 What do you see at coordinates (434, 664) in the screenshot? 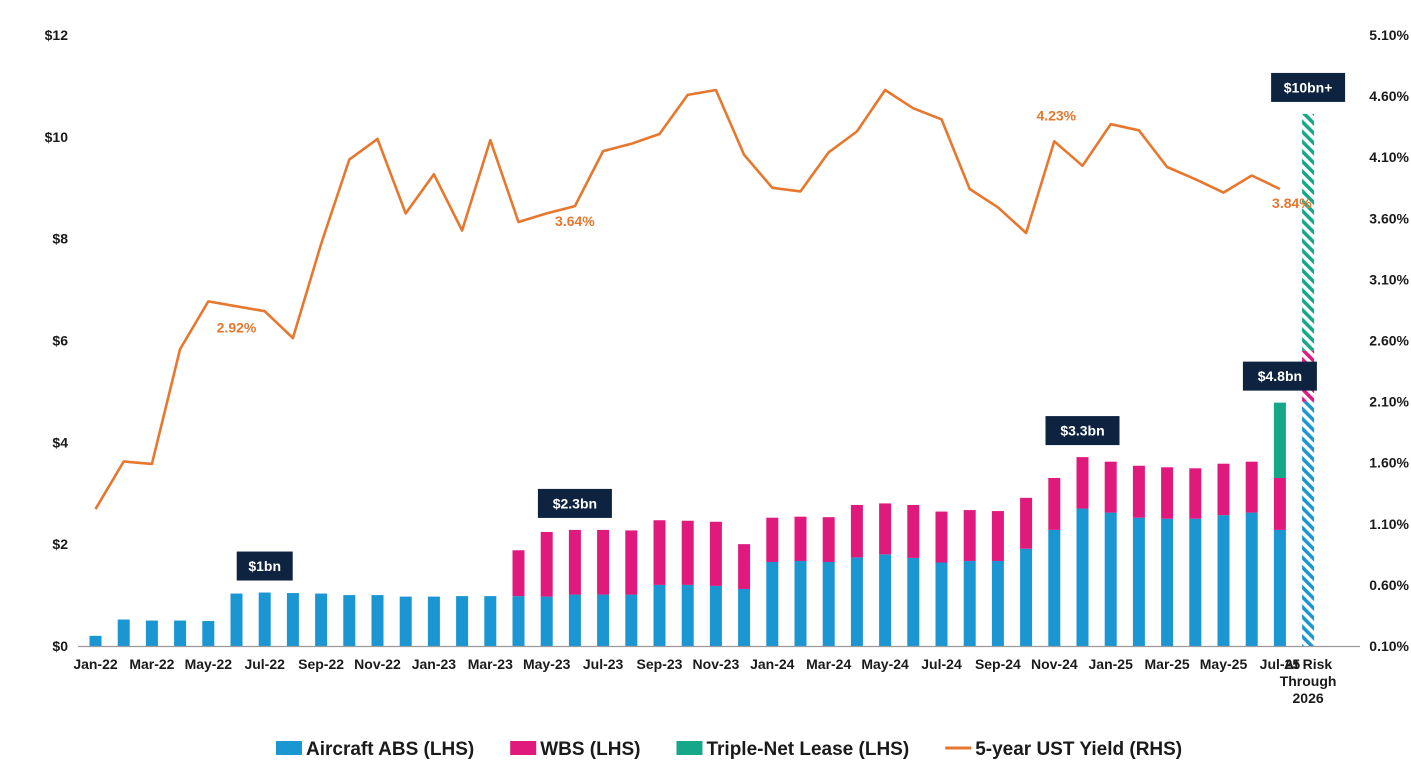
I see `x-tick-label: Jan-23` at bounding box center [434, 664].